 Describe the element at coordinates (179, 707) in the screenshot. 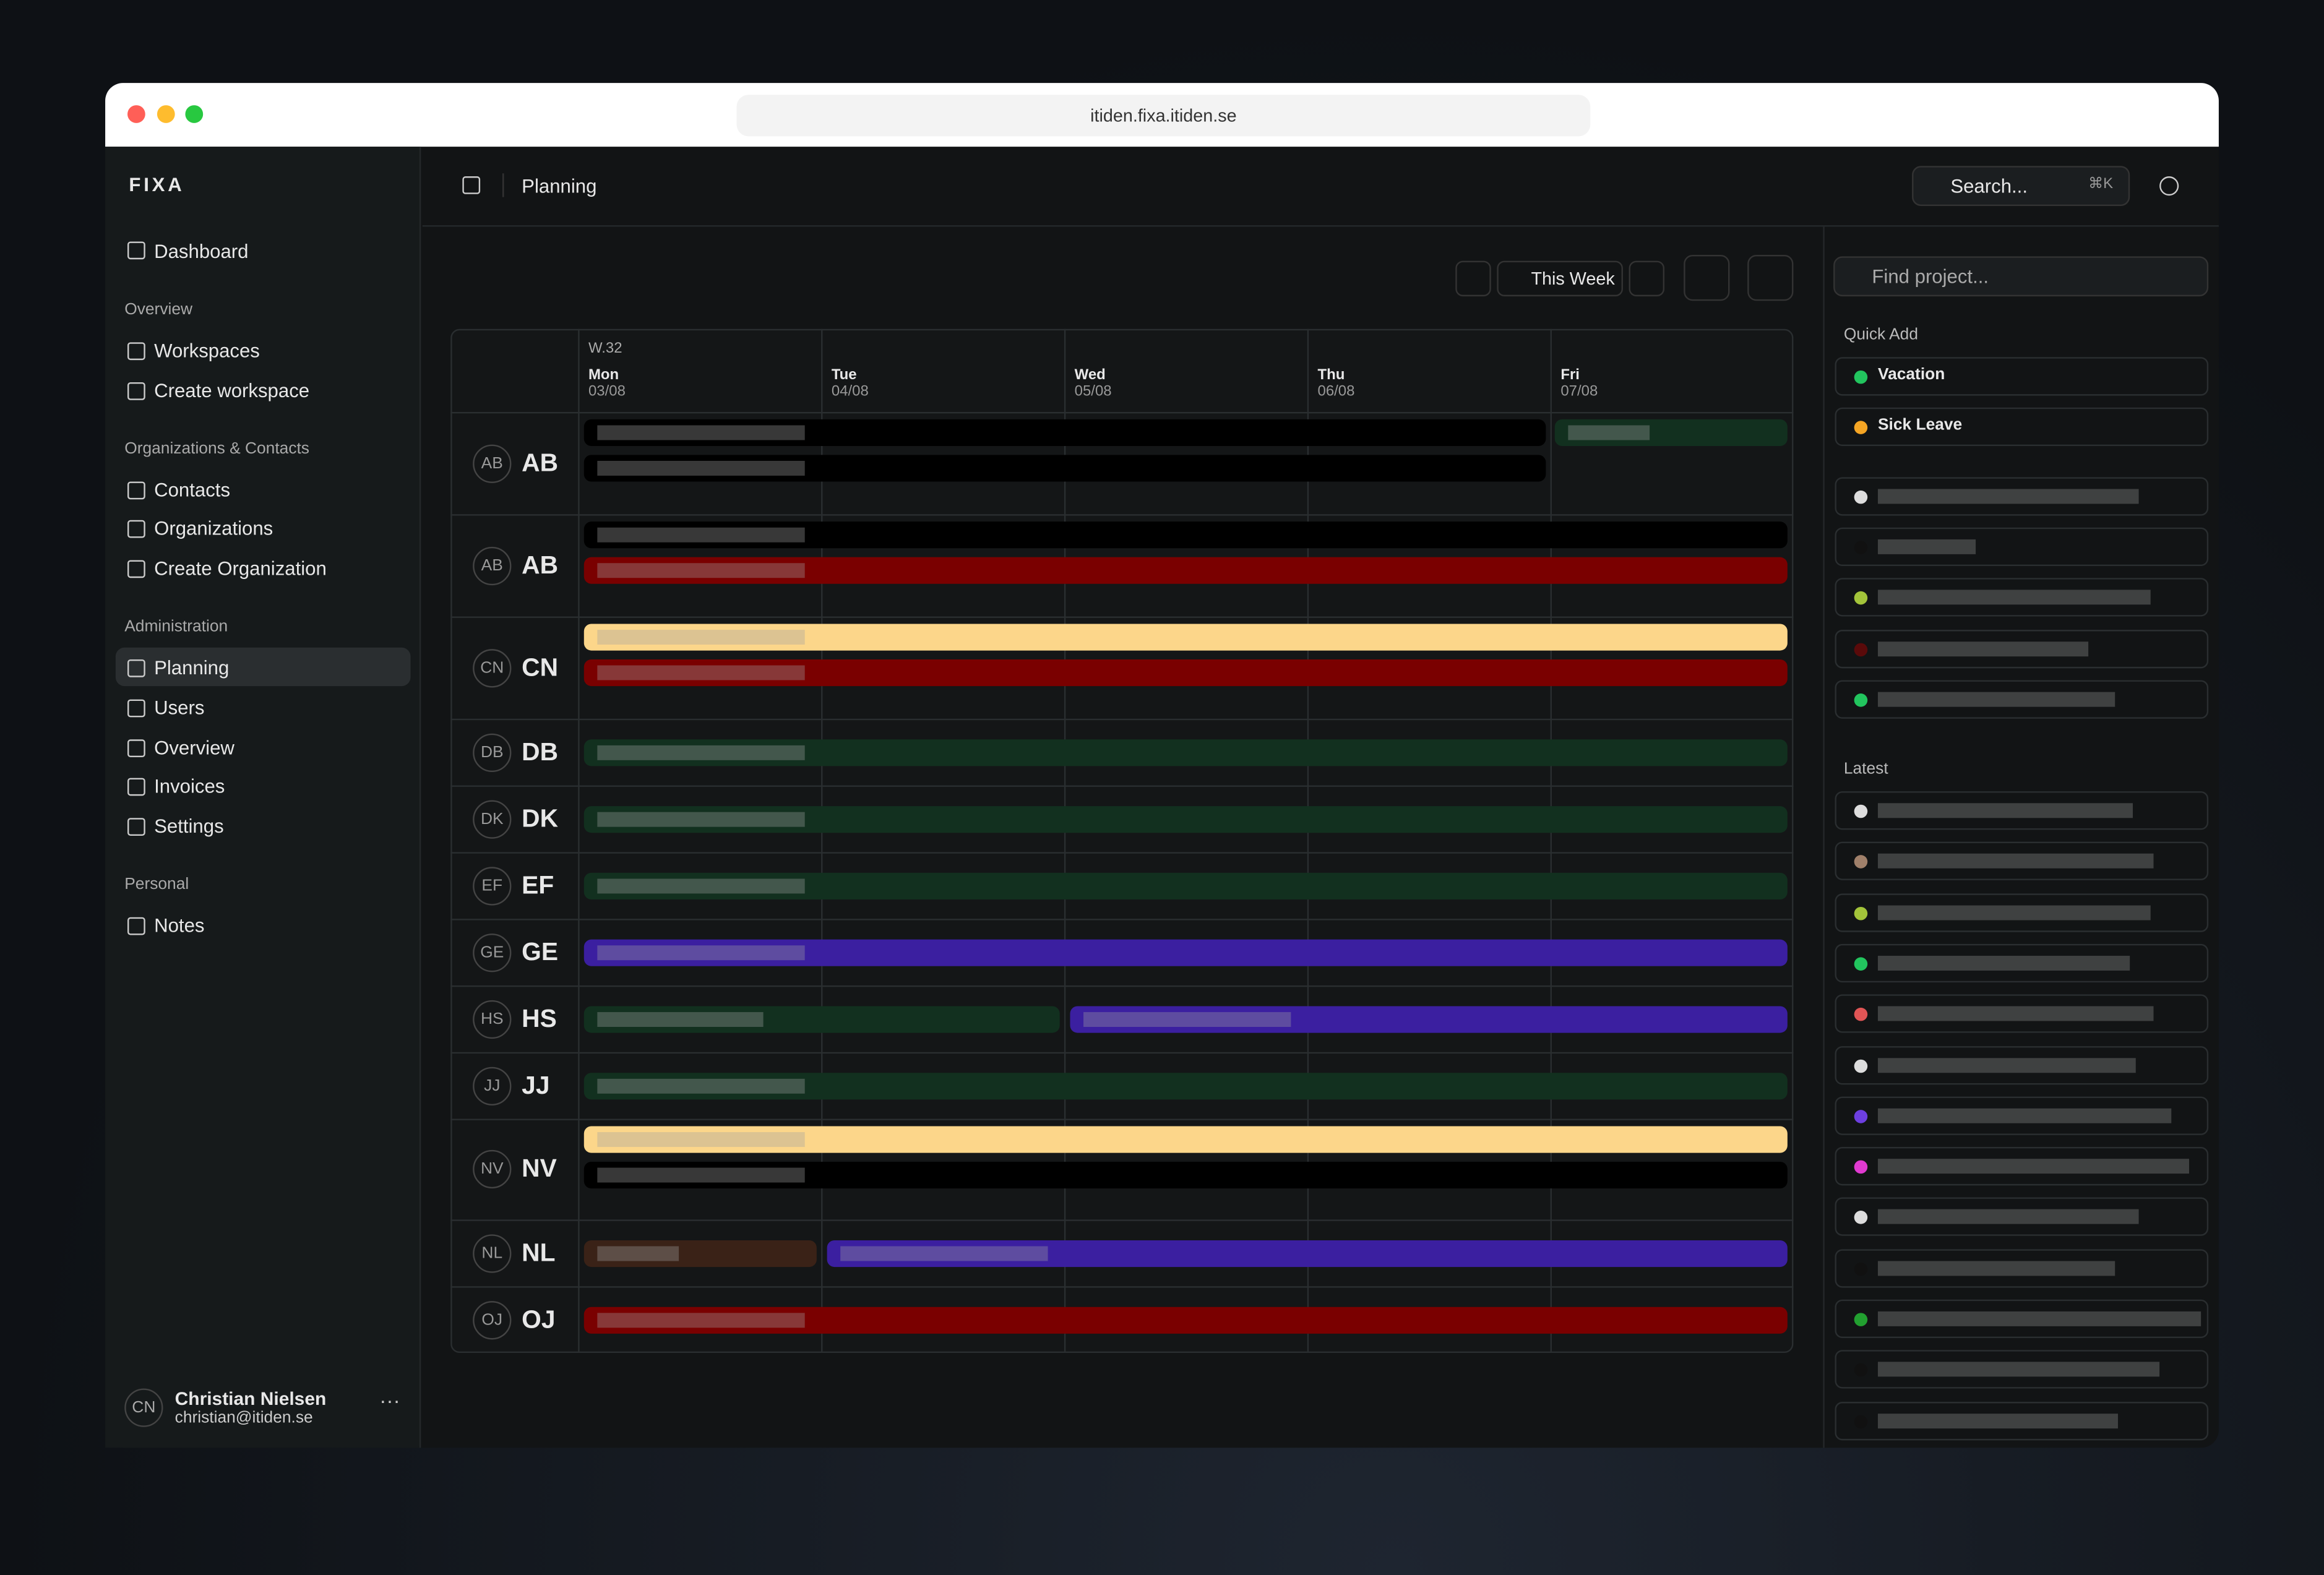

I see `nav-item: Users` at that location.